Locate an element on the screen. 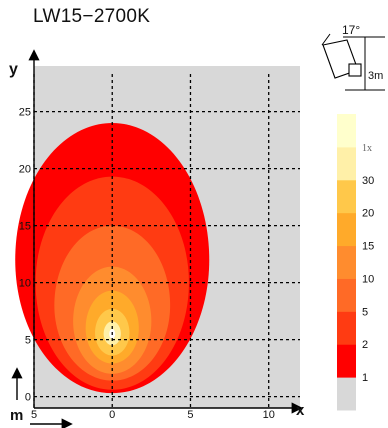  legend-swatch-1x is located at coordinates (346, 163).